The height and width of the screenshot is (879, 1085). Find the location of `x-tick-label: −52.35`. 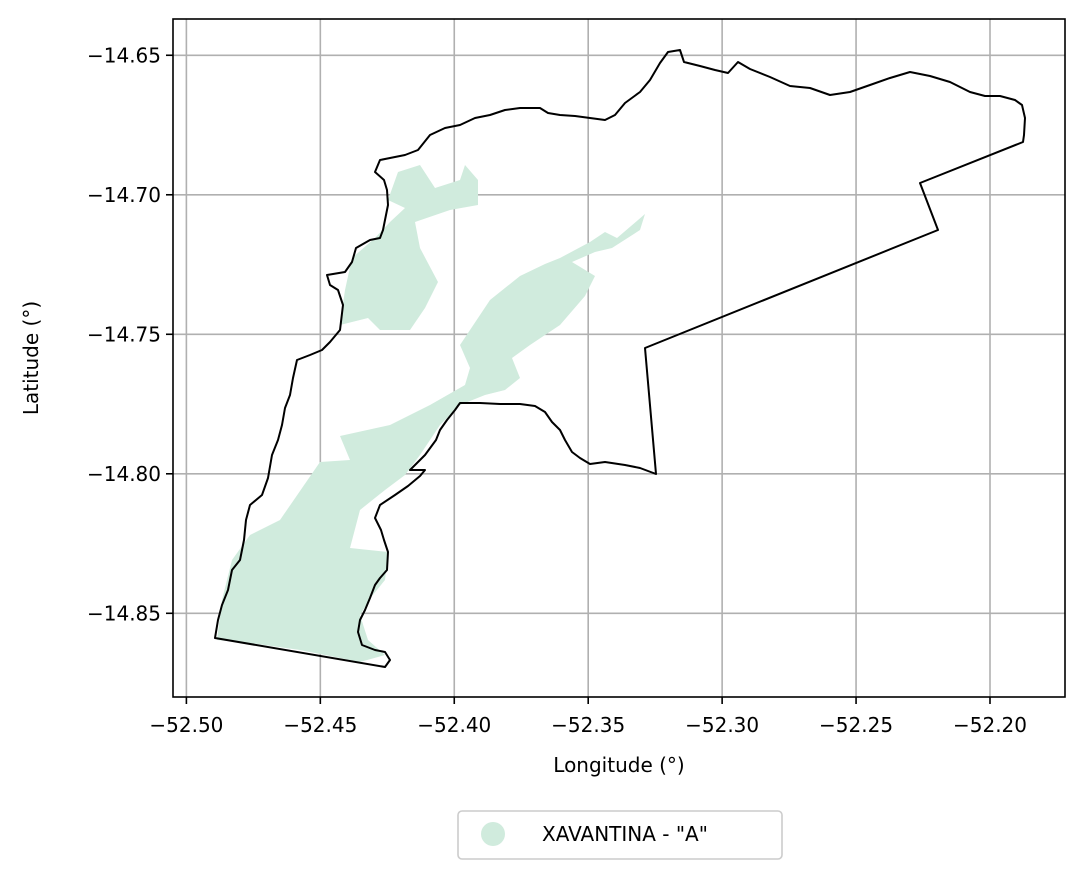

x-tick-label: −52.35 is located at coordinates (588, 725).